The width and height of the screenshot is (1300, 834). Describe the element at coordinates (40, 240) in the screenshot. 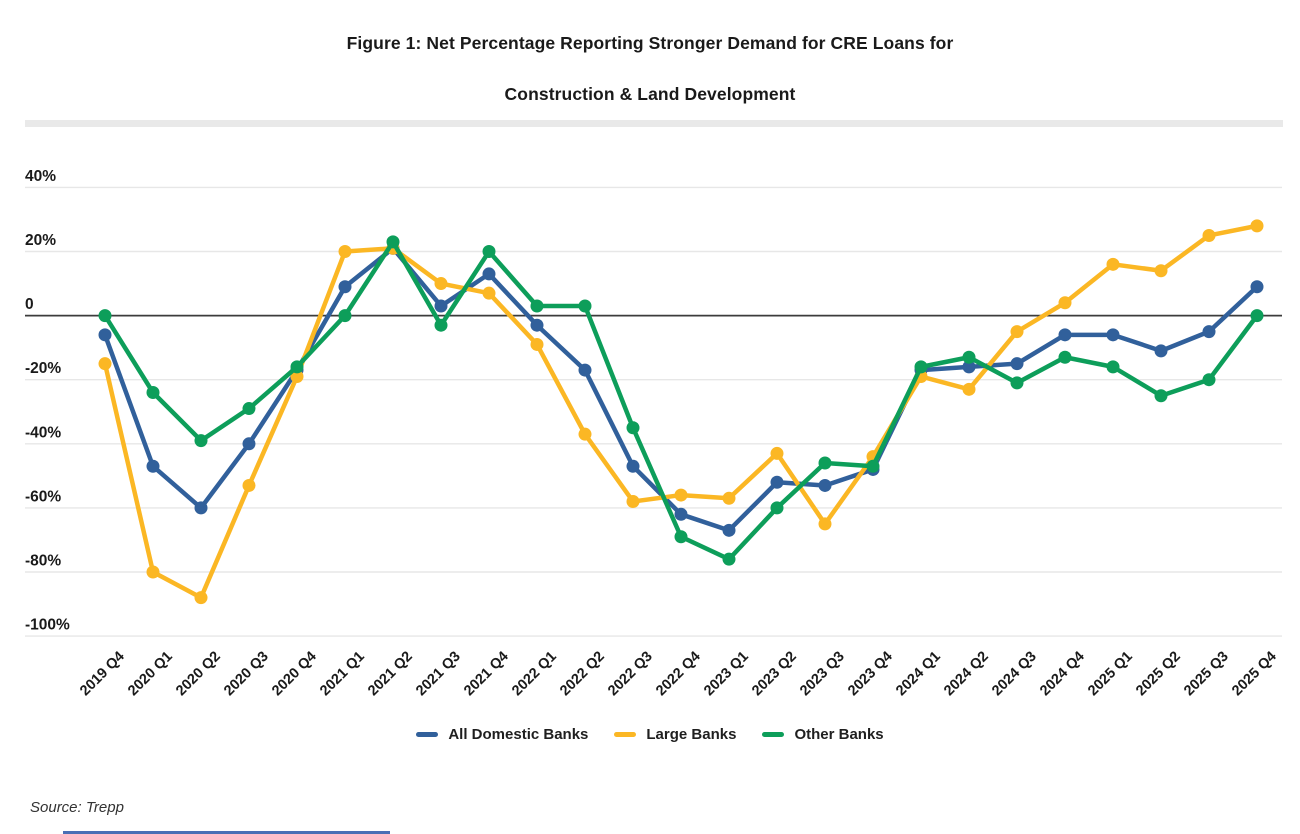

I see `y-tick-label: 20%` at that location.